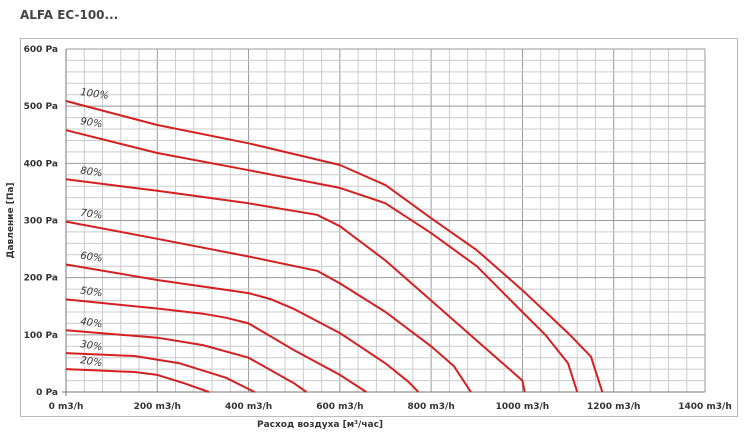 This screenshot has width=748, height=432. I want to click on y-tick-label: 600 Pa, so click(41, 50).